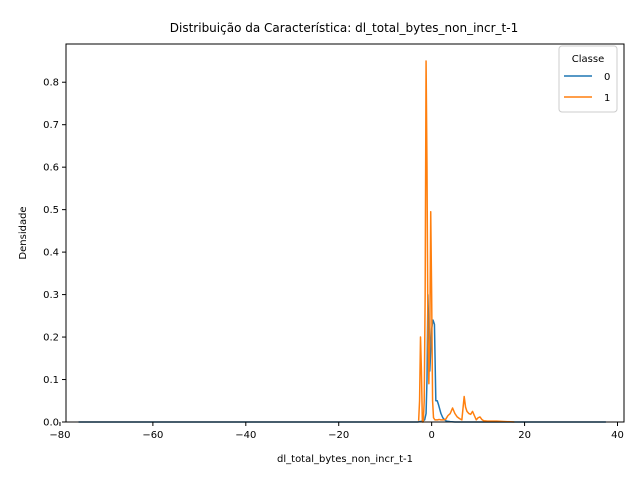  I want to click on y-tick-label: 0.7, so click(51, 125).